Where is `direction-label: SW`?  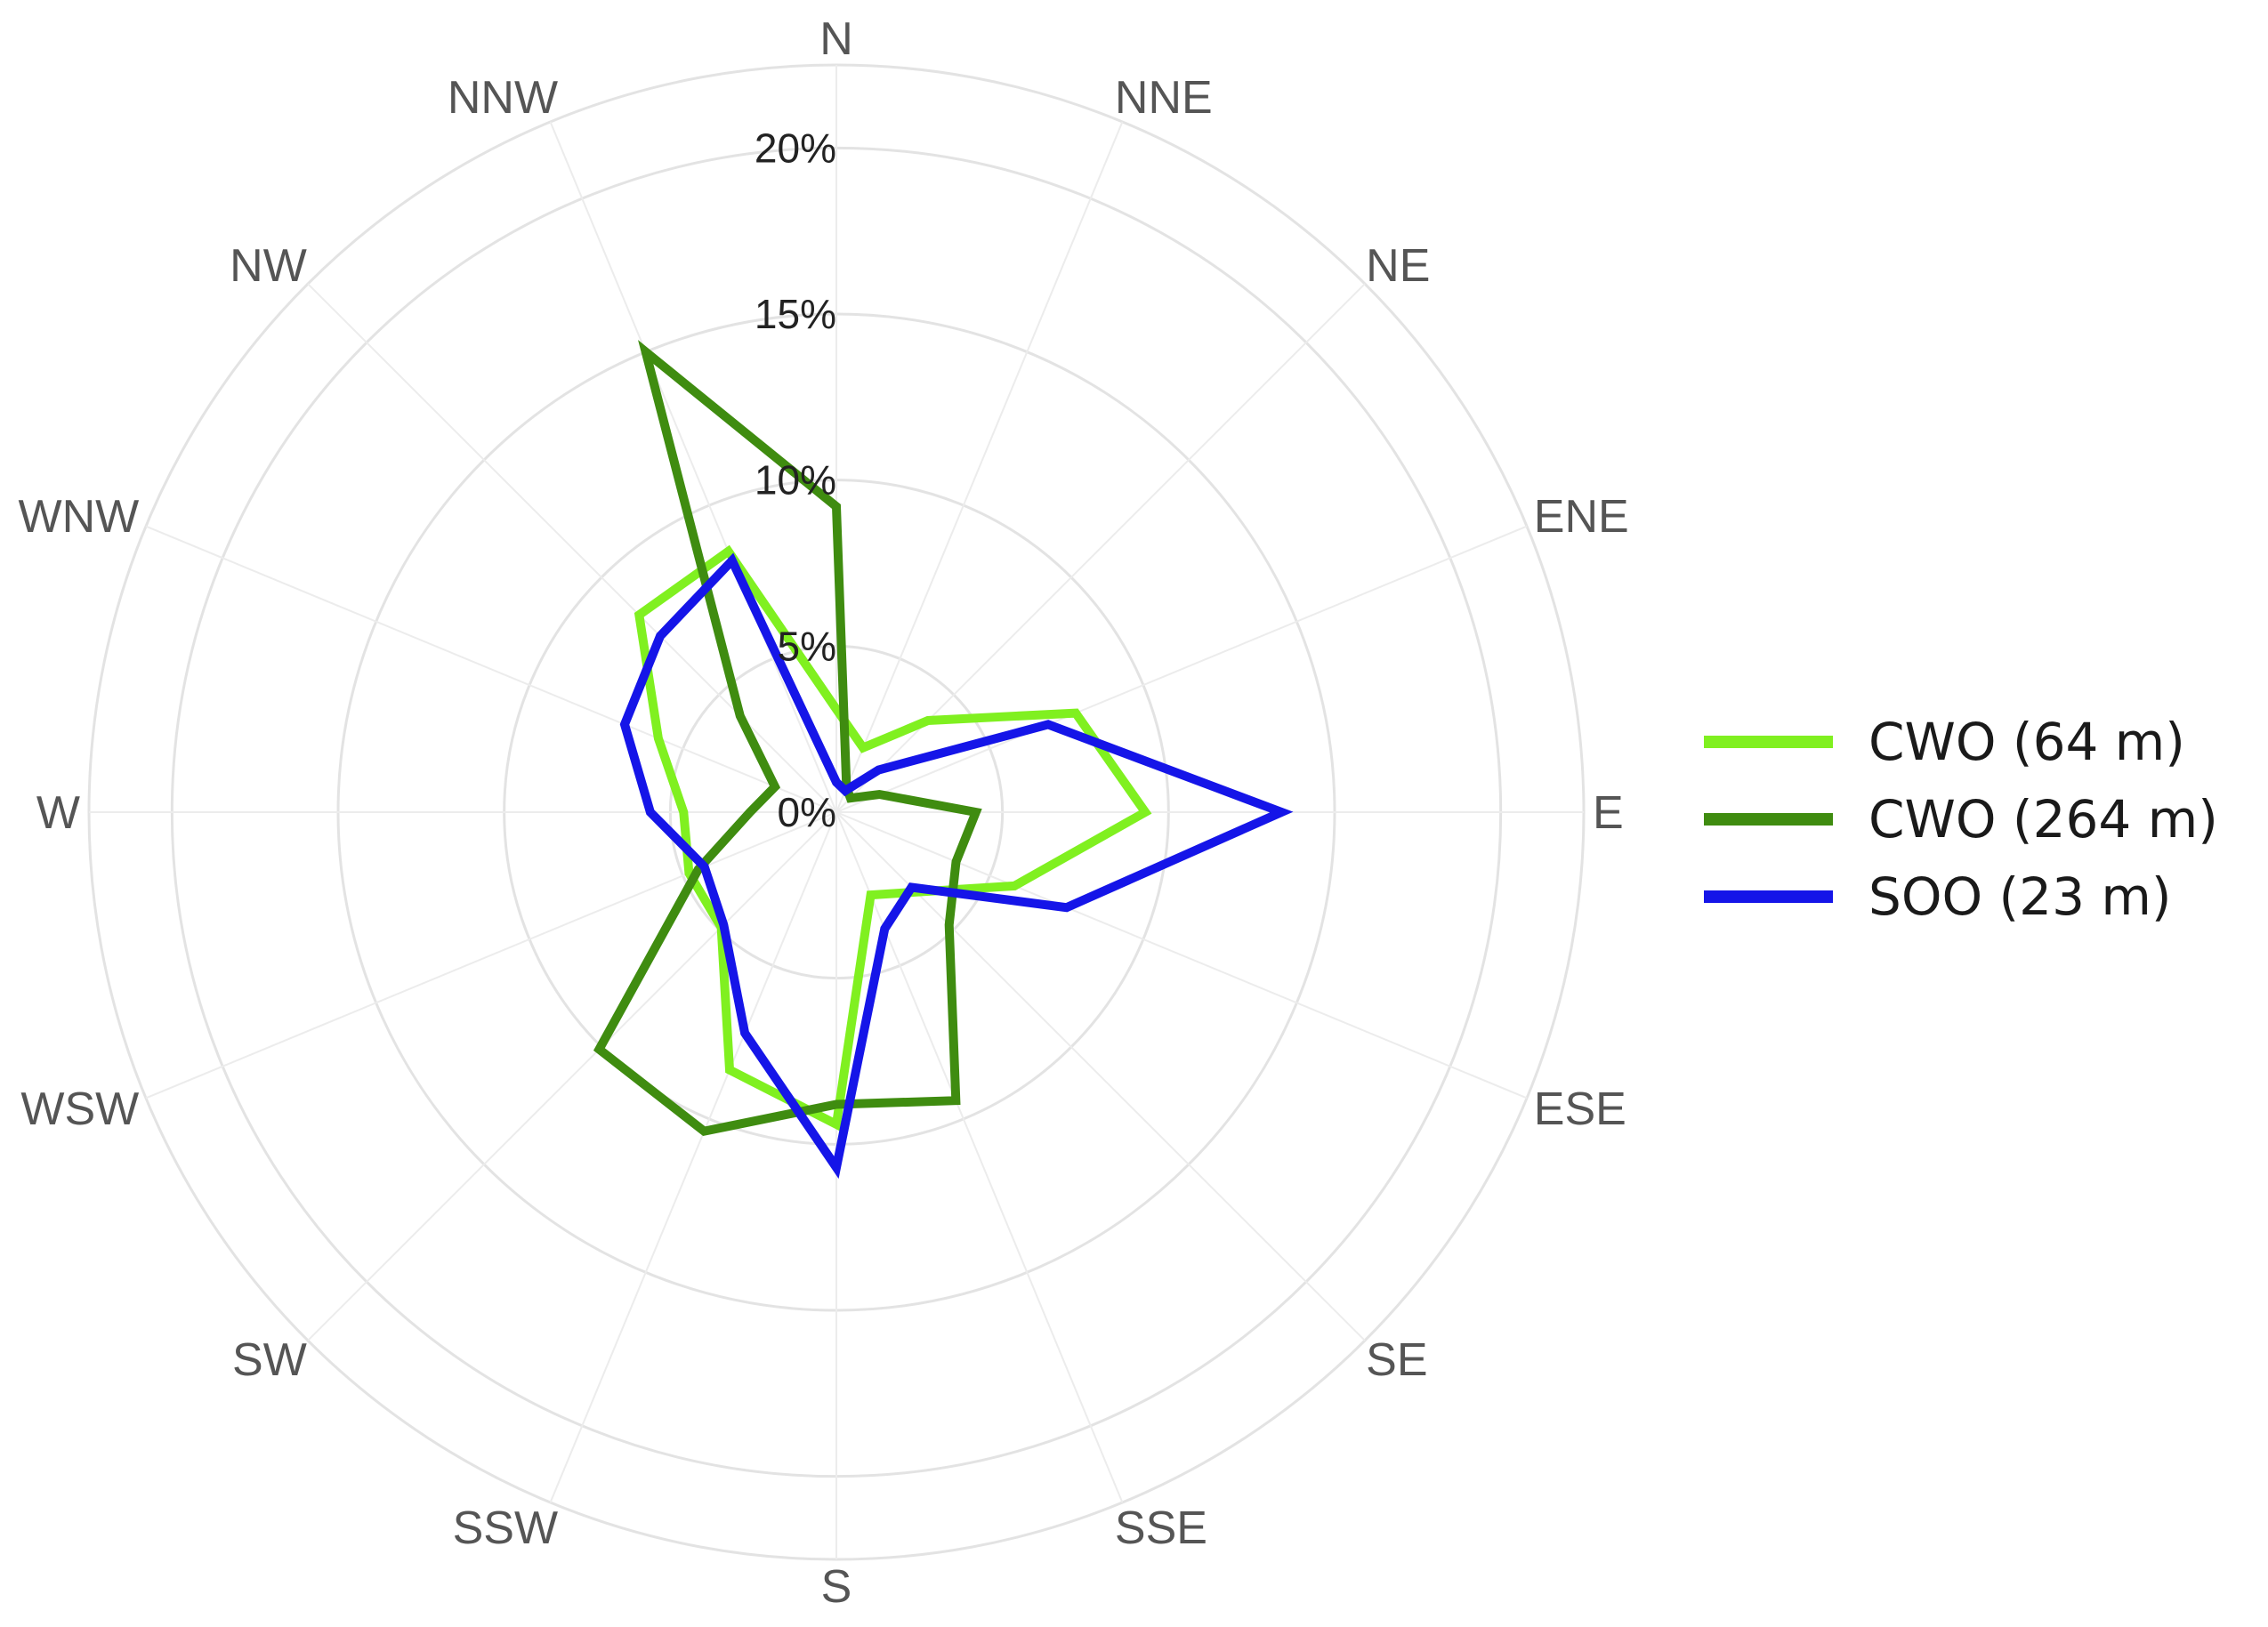 direction-label: SW is located at coordinates (269, 1360).